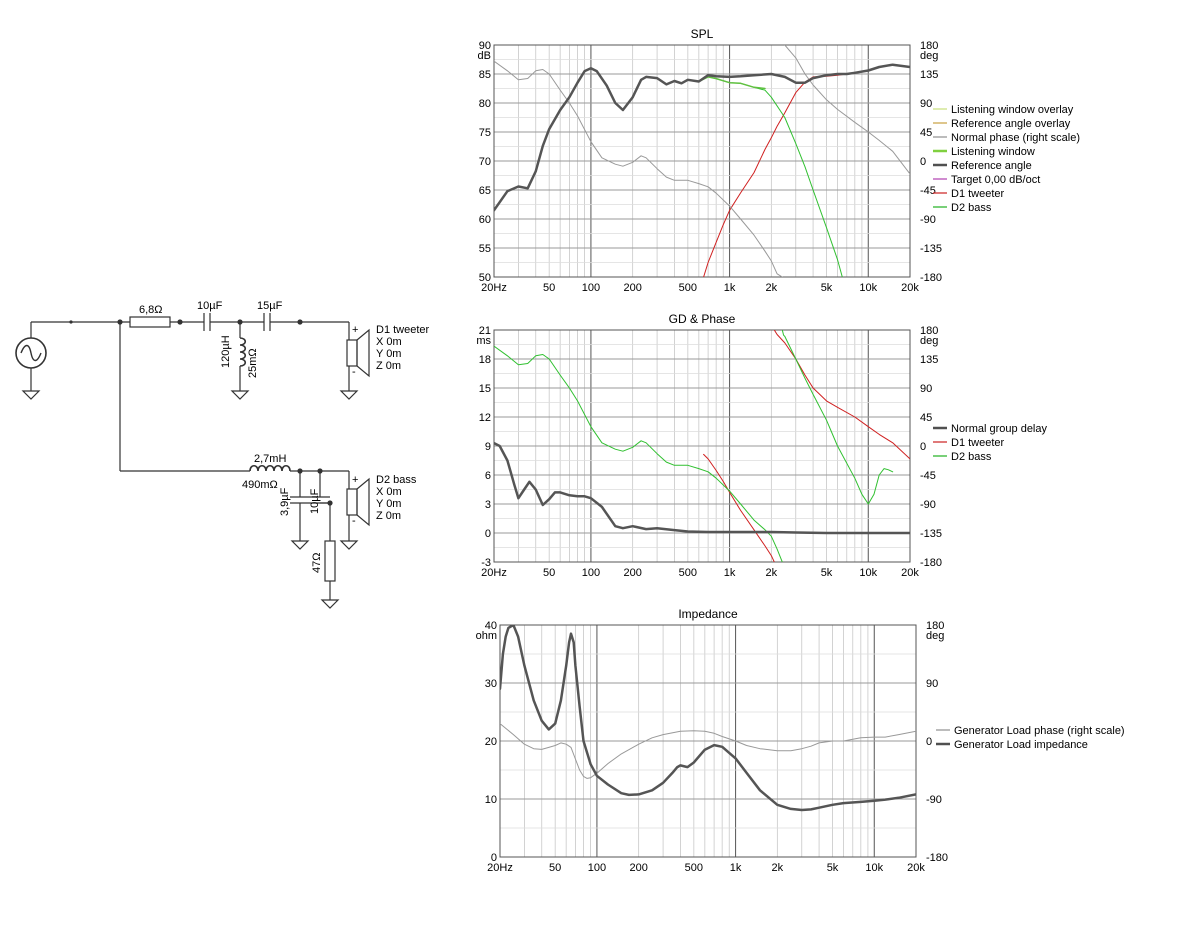  I want to click on y-axis-unit: ohm, so click(486, 636).